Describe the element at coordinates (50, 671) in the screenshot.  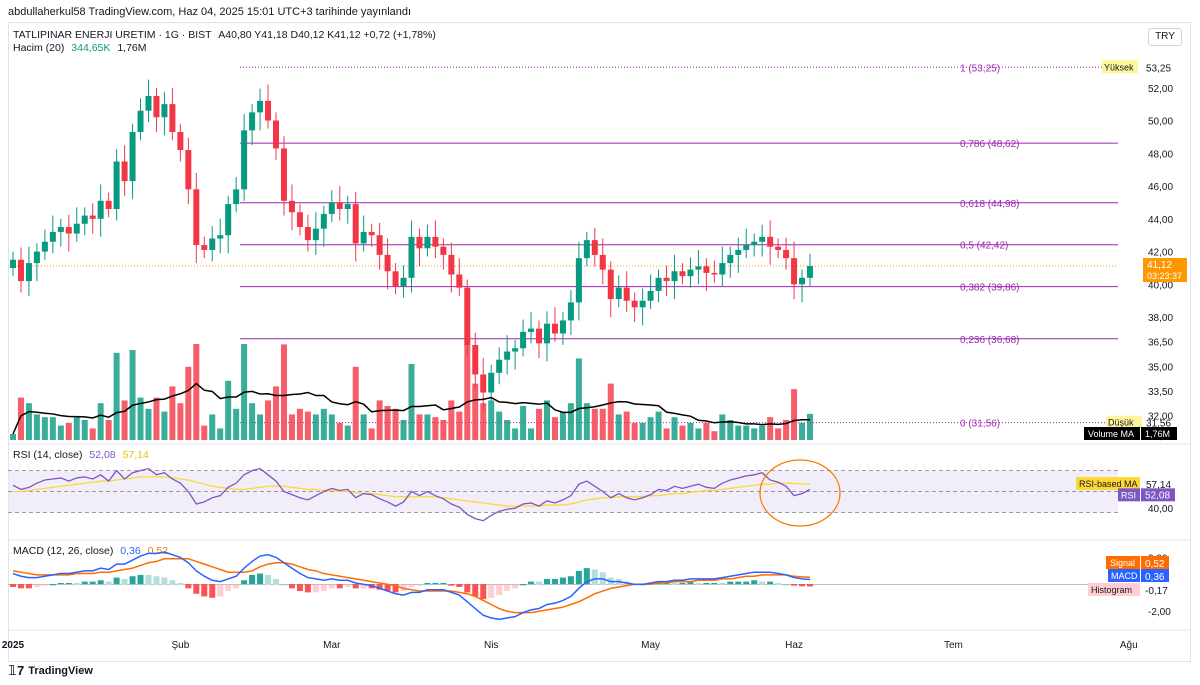
I see `tradingview-logo: 𝟙7 TradingView` at that location.